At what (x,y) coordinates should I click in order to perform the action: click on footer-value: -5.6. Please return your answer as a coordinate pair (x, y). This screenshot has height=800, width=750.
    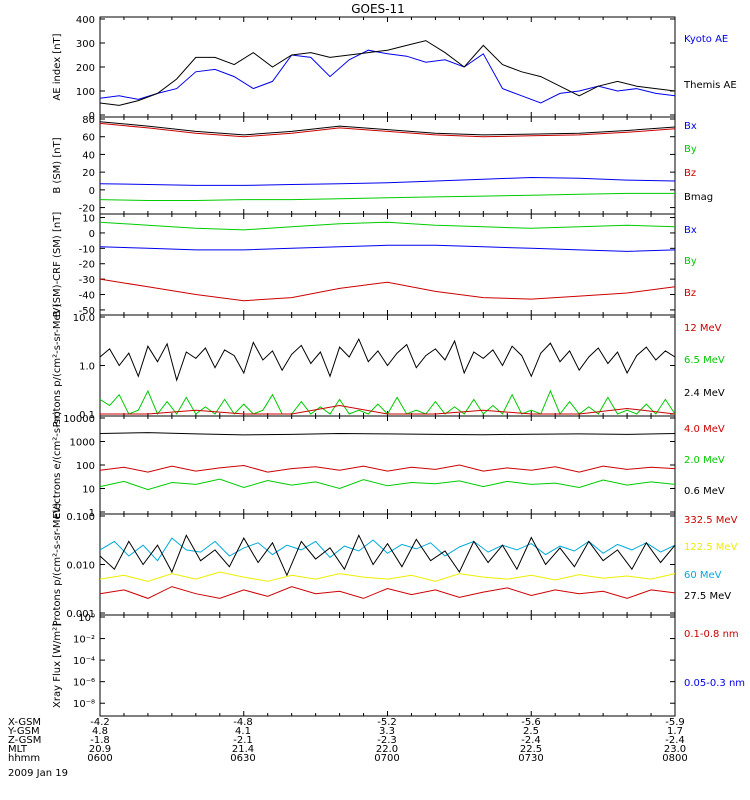
    Looking at the image, I should click on (531, 722).